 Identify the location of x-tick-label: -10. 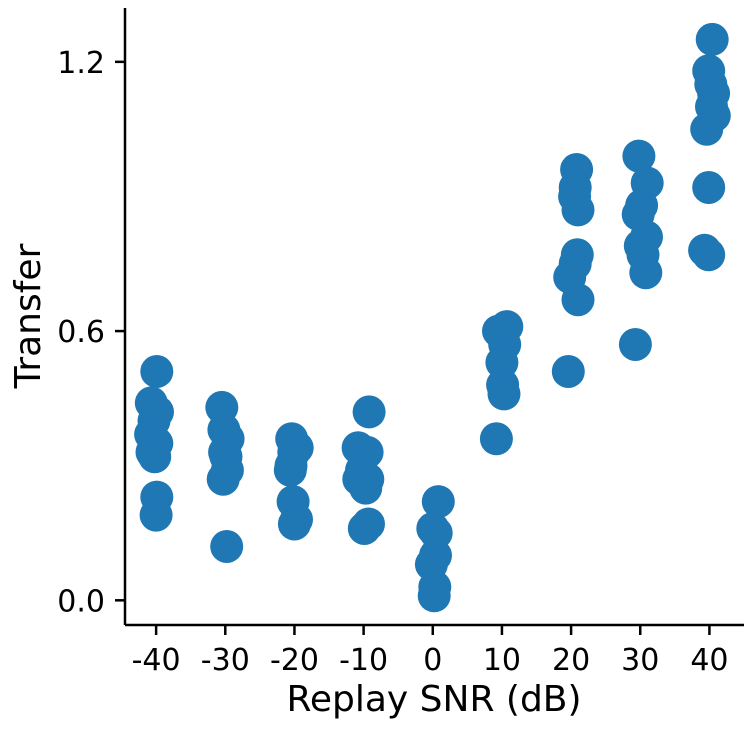
(363, 660).